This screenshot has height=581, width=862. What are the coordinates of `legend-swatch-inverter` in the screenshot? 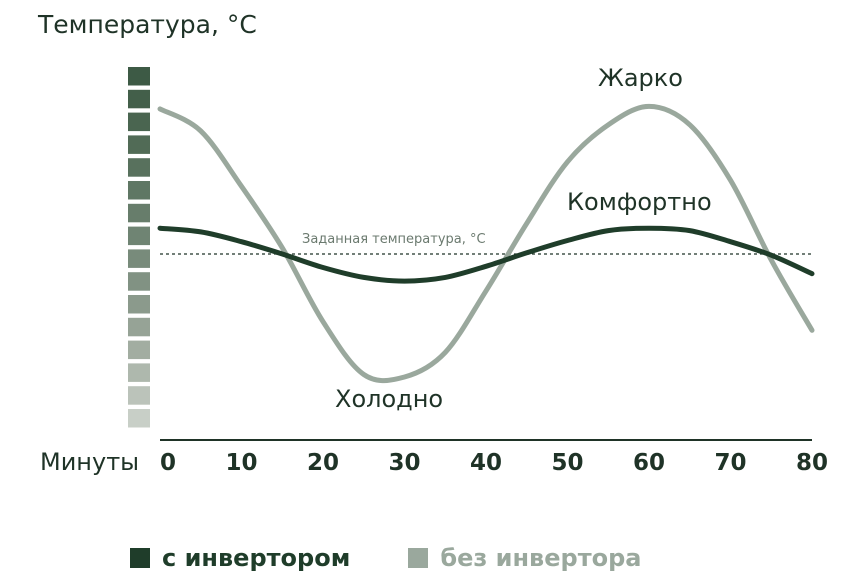 It's located at (140, 558).